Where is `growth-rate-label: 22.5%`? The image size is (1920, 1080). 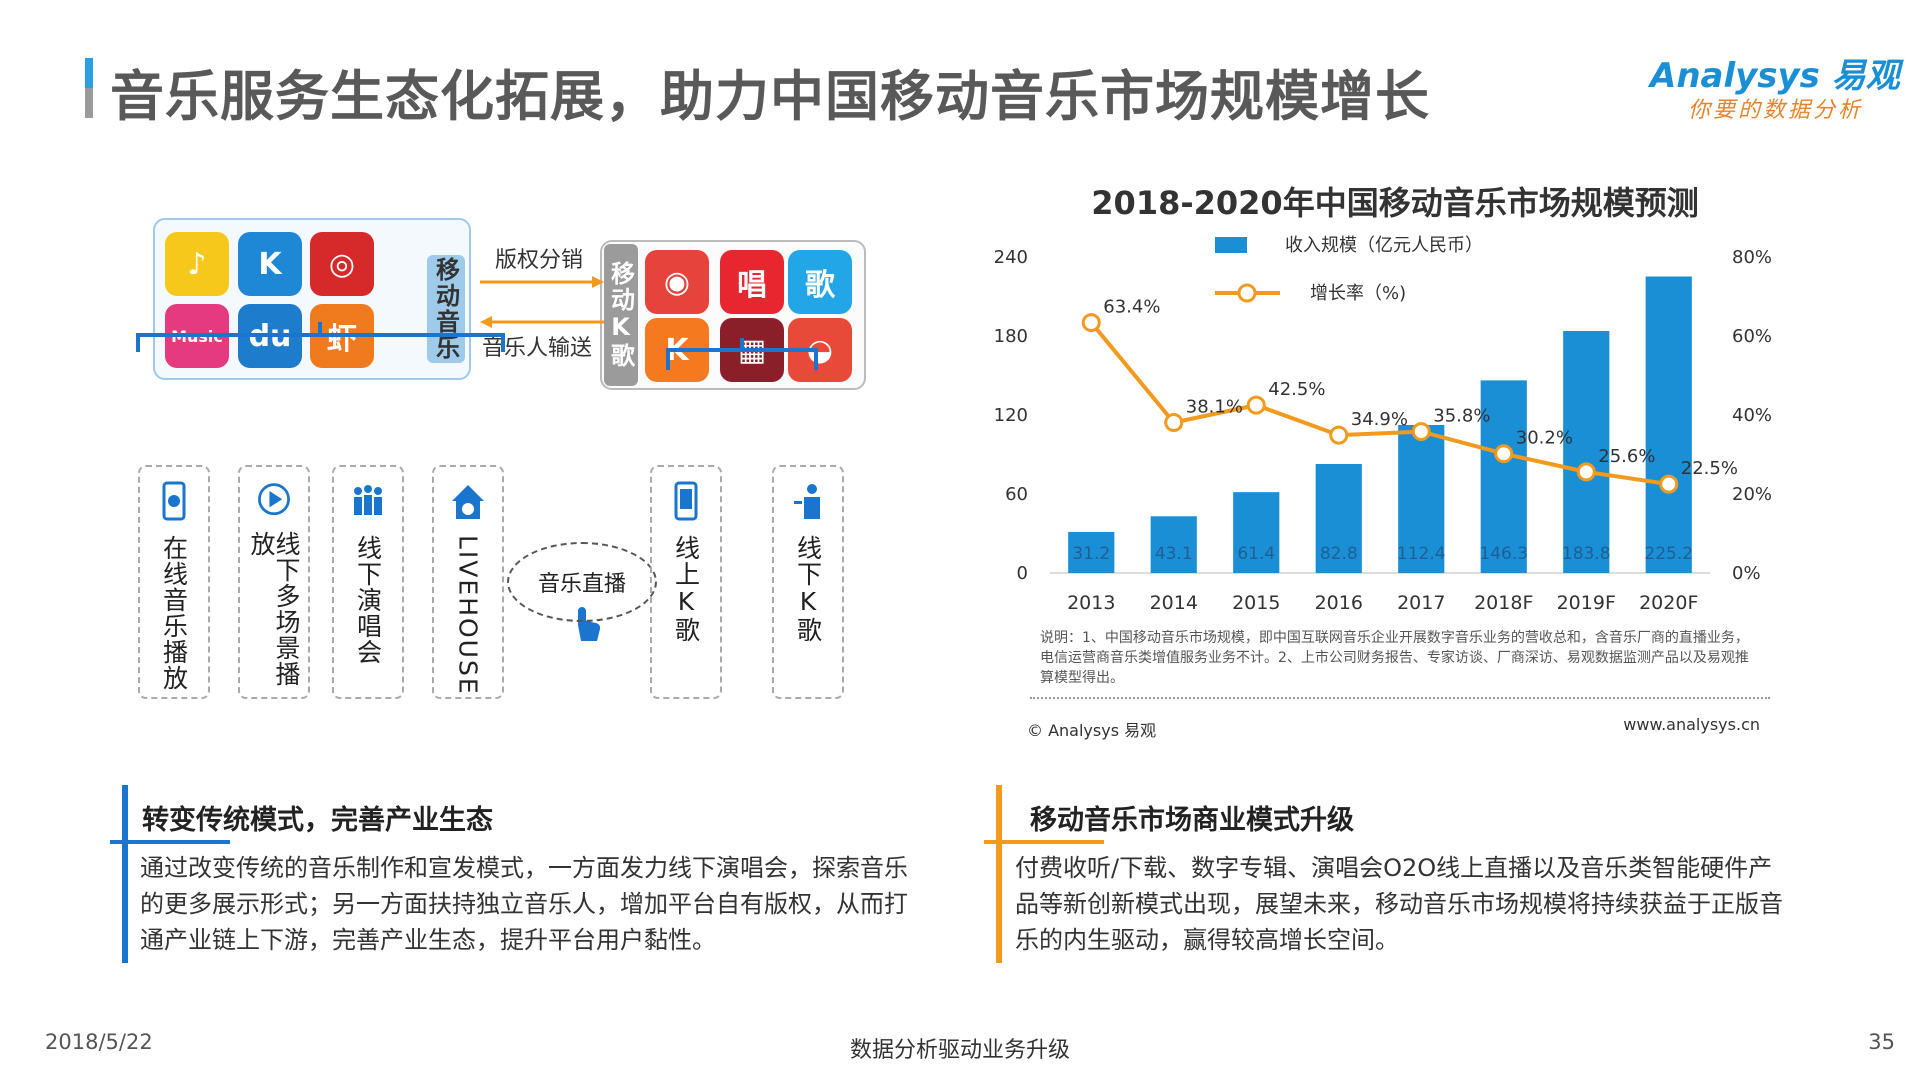
growth-rate-label: 22.5% is located at coordinates (1709, 468).